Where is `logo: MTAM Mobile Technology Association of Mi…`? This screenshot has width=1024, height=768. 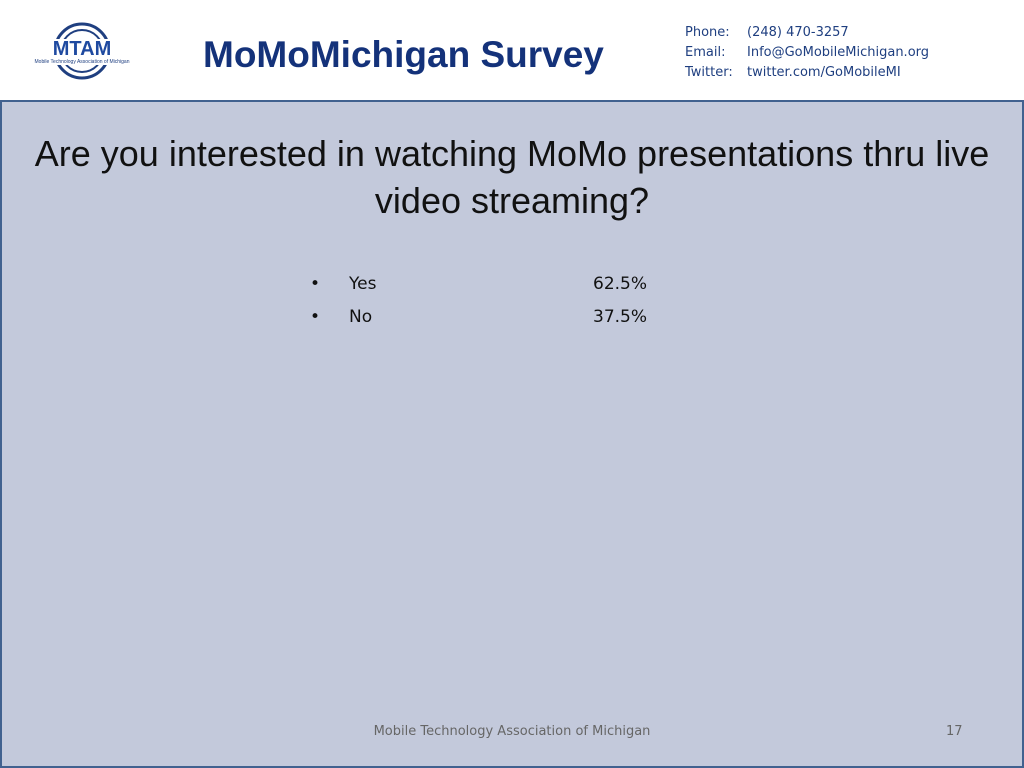
logo: MTAM Mobile Technology Association of Mi… is located at coordinates (82, 51).